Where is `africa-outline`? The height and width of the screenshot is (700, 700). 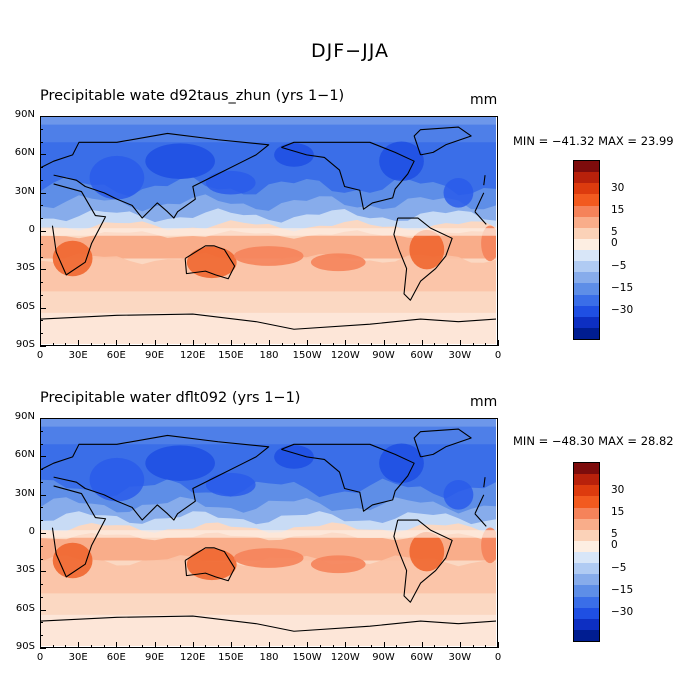 africa-outline is located at coordinates (269, 531).